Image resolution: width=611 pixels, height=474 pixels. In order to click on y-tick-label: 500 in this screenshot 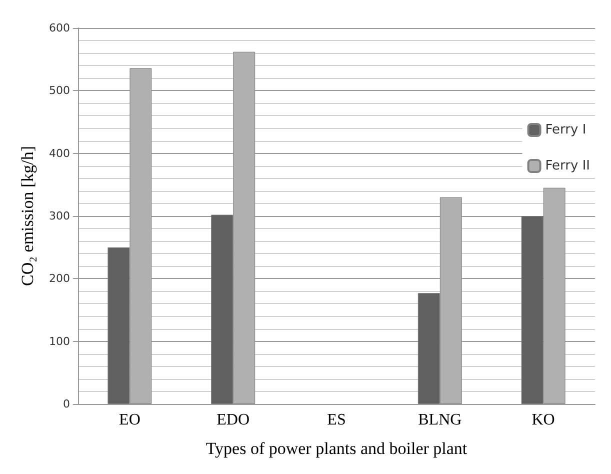, I will do `click(59, 91)`.